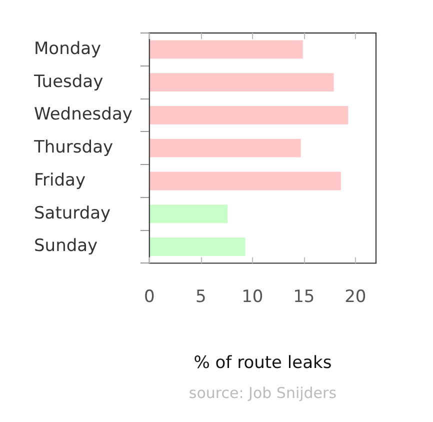 This screenshot has width=433, height=422. Describe the element at coordinates (304, 296) in the screenshot. I see `x-tick-label: 15` at that location.